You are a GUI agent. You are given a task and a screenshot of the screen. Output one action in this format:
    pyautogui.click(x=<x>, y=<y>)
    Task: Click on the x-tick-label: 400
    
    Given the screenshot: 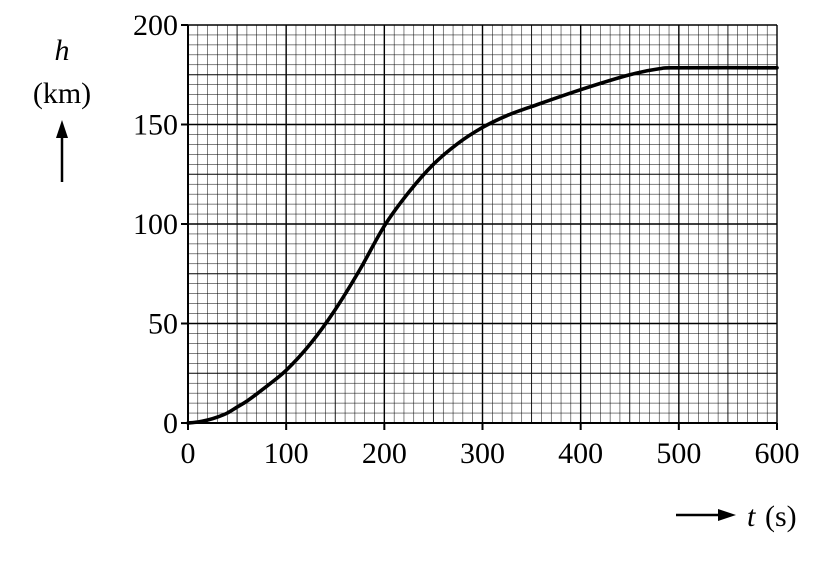 What is the action you would take?
    pyautogui.click(x=580, y=453)
    